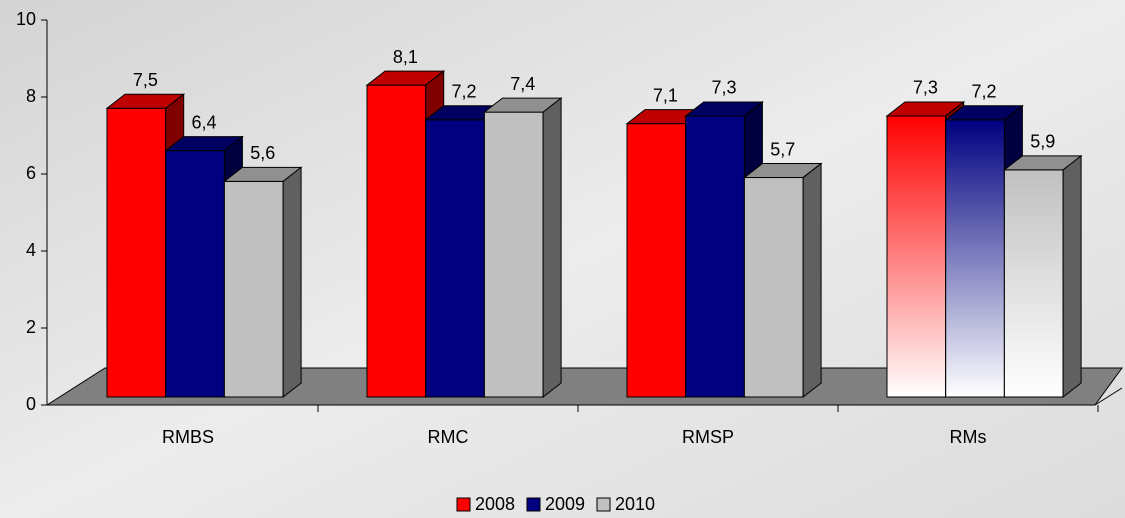 This screenshot has height=518, width=1125. What do you see at coordinates (708, 437) in the screenshot?
I see `x-tick-label: RMSP` at bounding box center [708, 437].